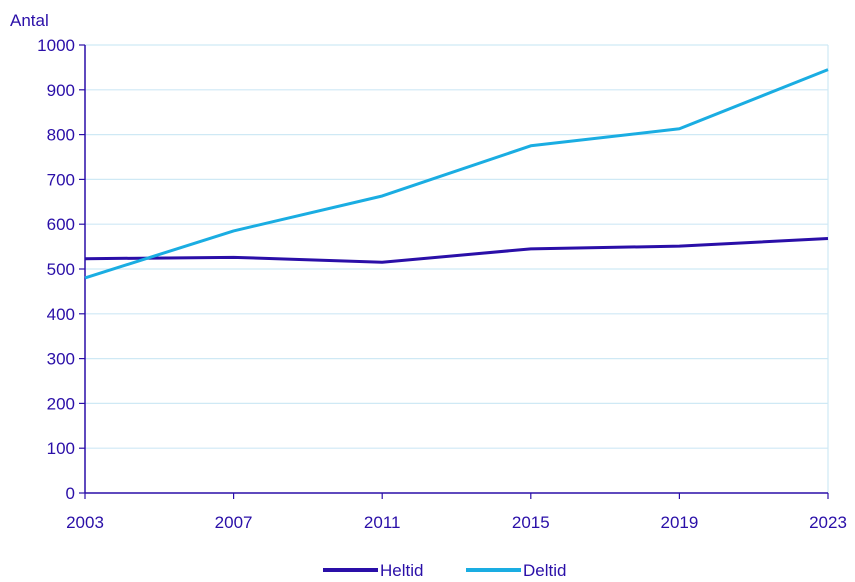 The image size is (855, 582). I want to click on x-tick-label: 2015, so click(531, 522).